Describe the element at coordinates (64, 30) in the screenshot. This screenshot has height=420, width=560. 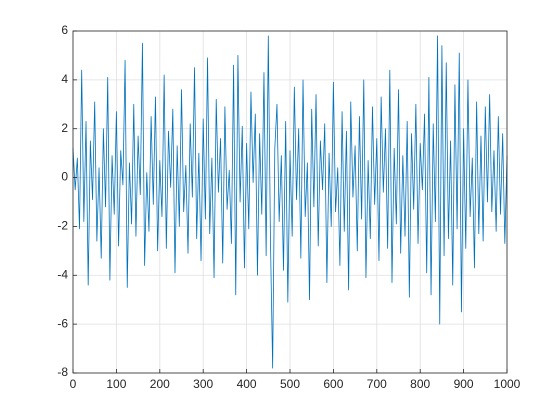
I see `y-tick-label: 6` at that location.